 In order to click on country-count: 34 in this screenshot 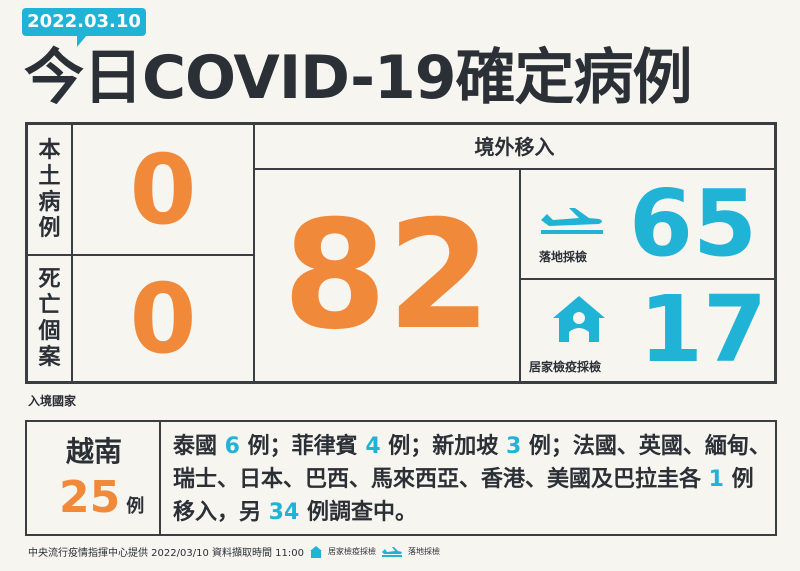, I will do `click(284, 512)`.